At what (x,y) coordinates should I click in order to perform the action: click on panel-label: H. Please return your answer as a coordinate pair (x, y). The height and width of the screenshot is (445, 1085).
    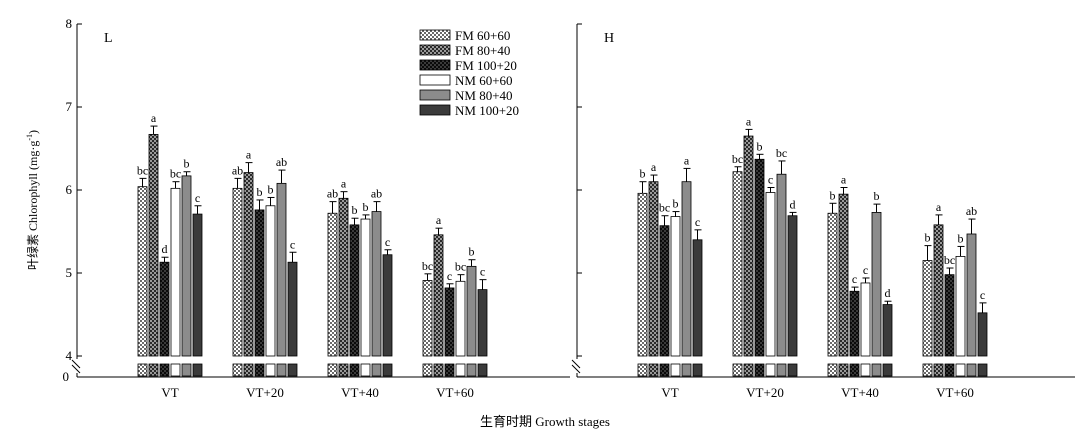
    Looking at the image, I should click on (609, 38).